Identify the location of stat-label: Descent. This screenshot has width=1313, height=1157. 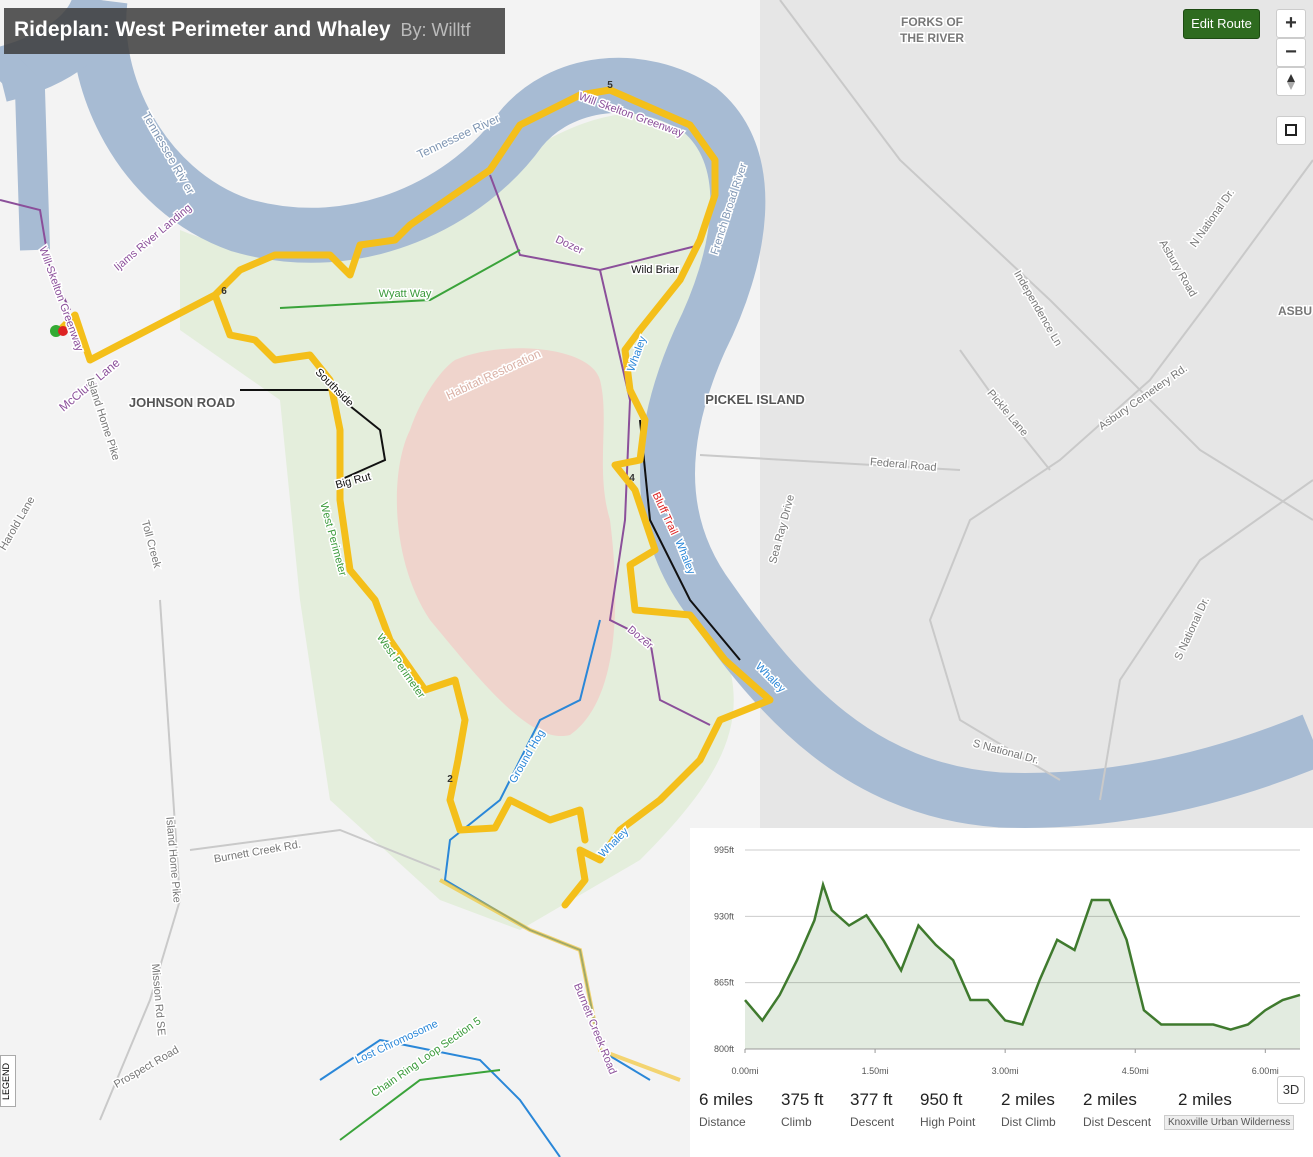
(872, 1122).